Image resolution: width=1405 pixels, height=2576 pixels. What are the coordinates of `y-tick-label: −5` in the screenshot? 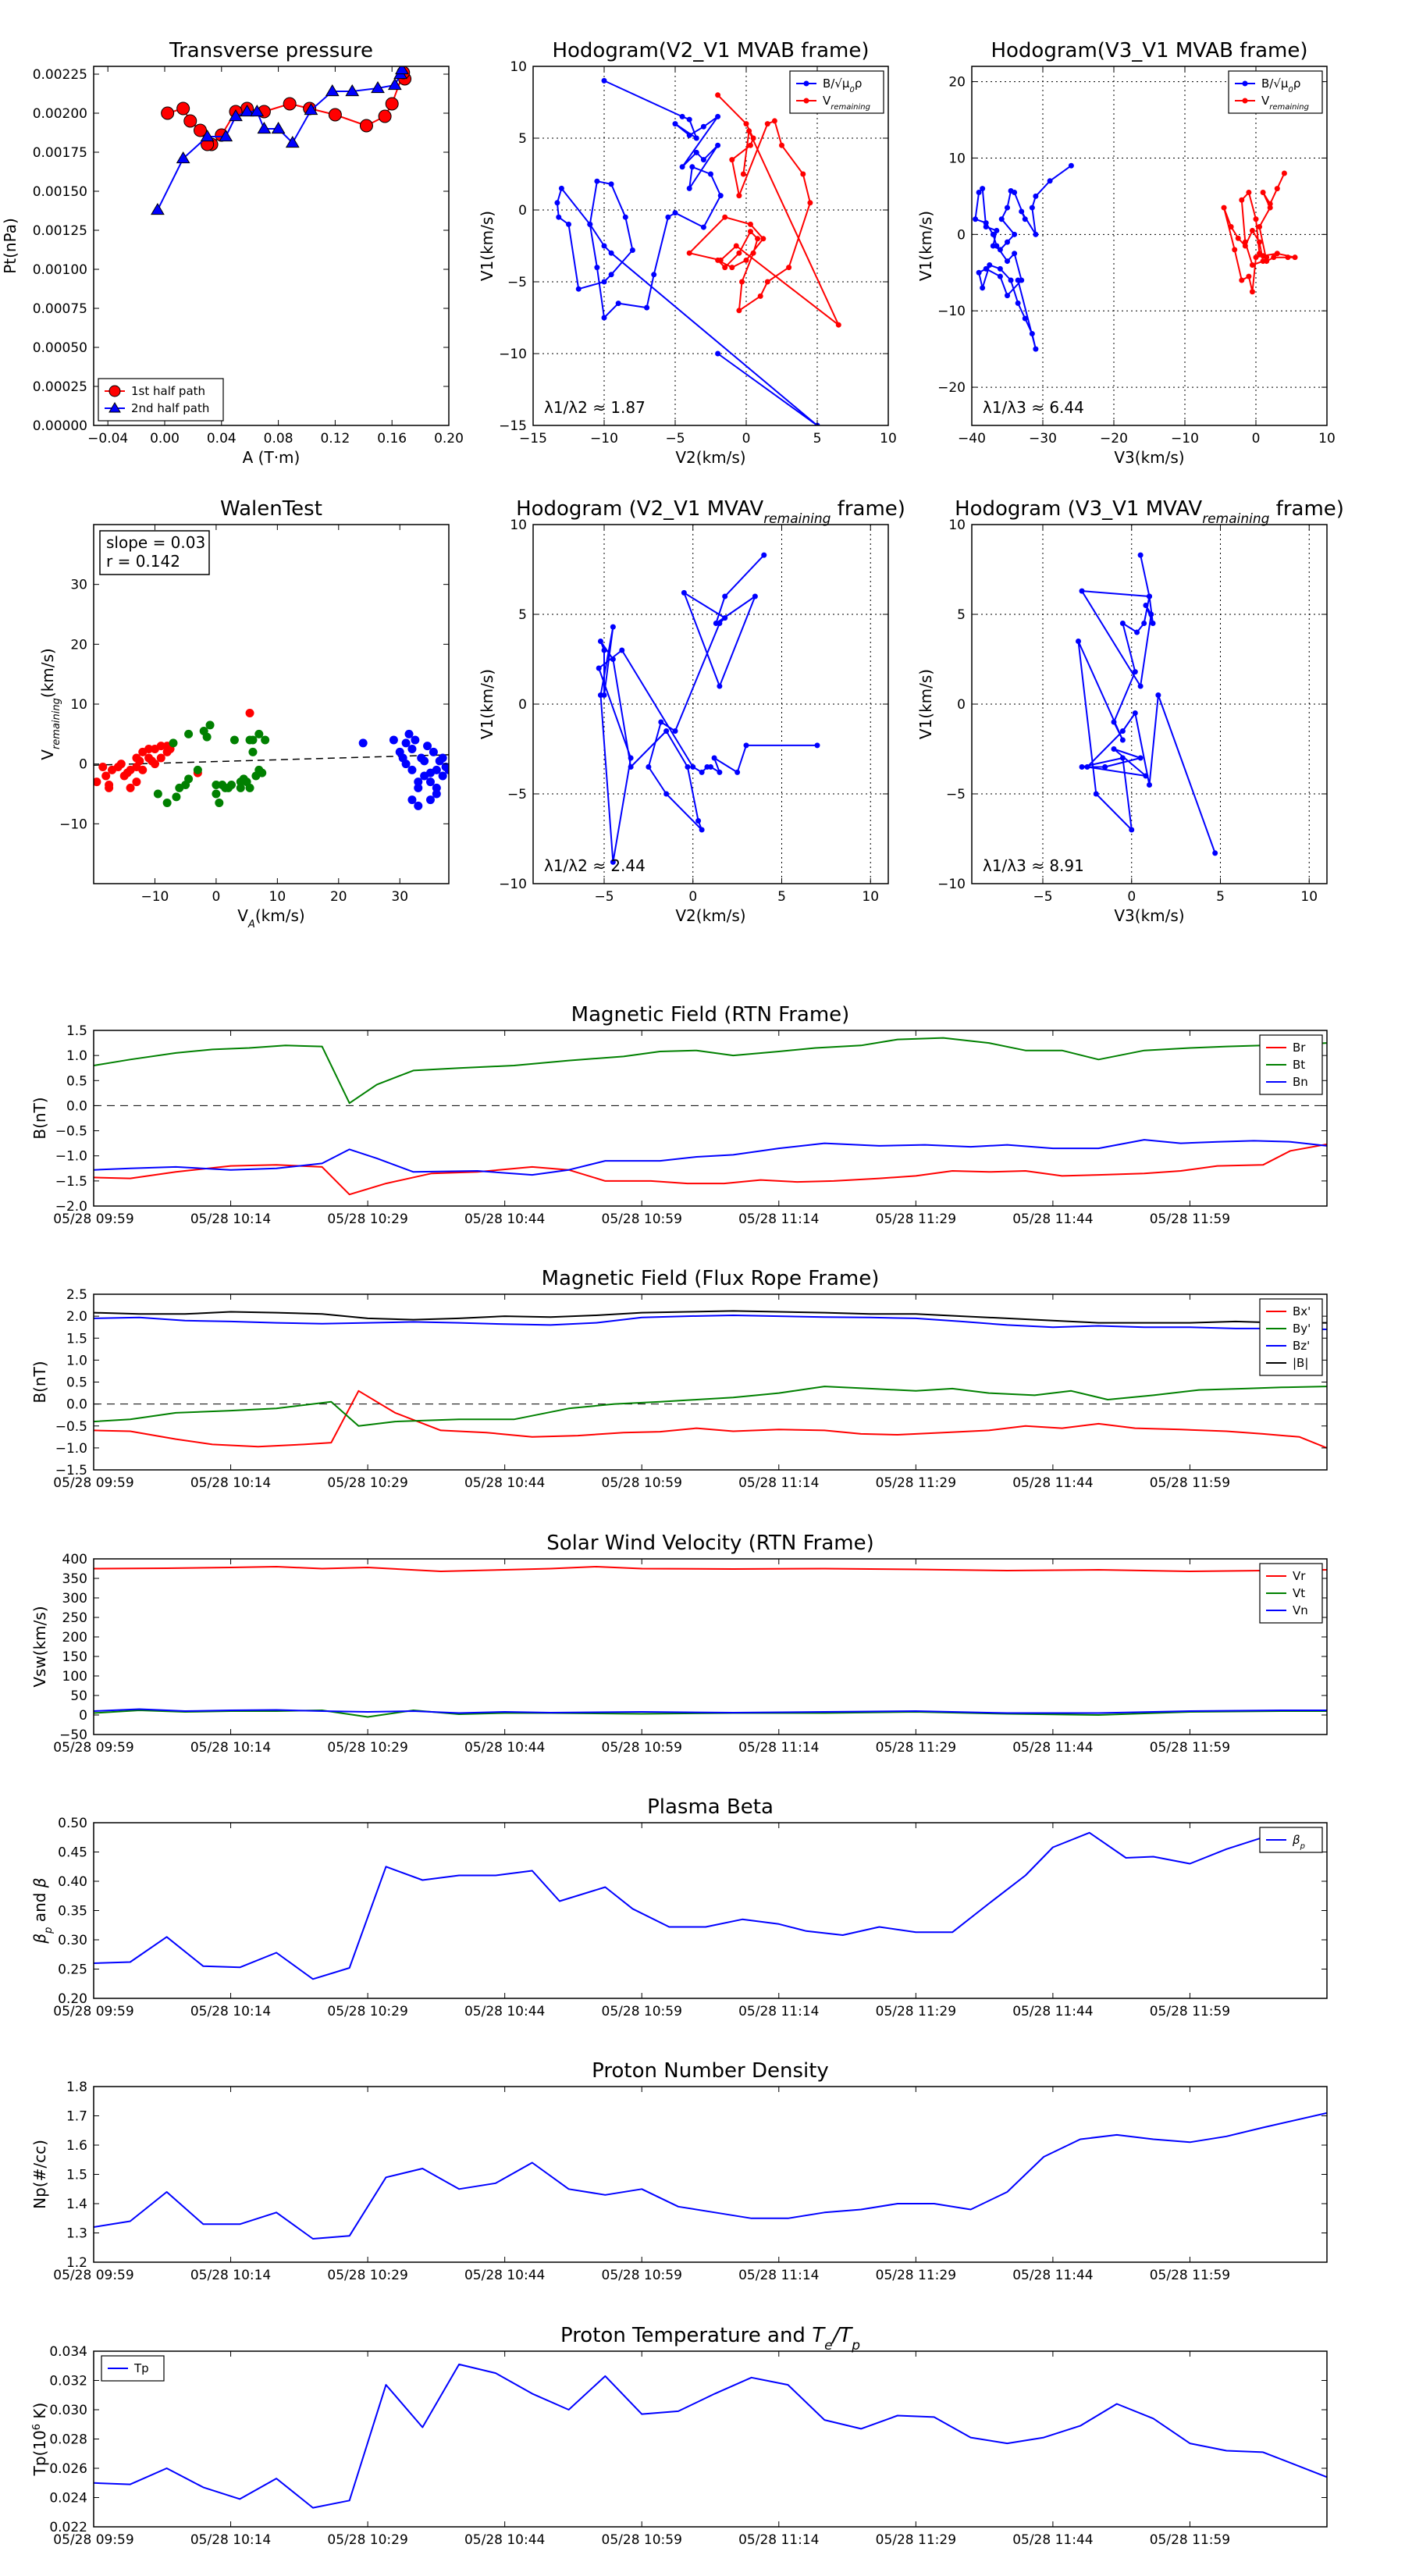 It's located at (956, 794).